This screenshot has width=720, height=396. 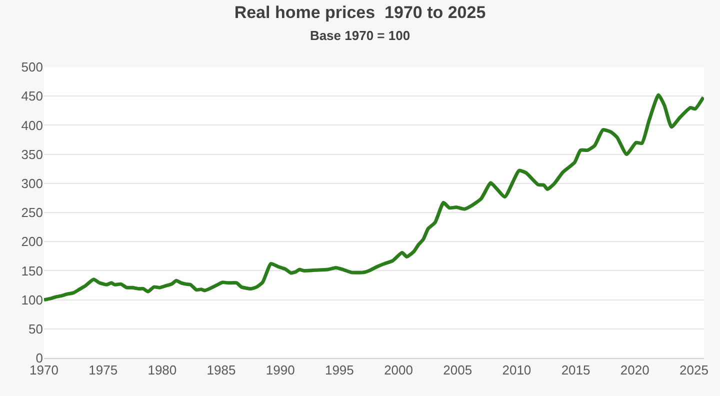 What do you see at coordinates (32, 300) in the screenshot?
I see `y-tick-label: 100` at bounding box center [32, 300].